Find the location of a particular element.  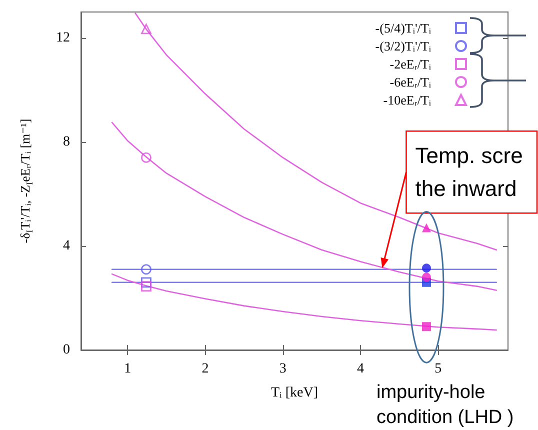

x-axis-title: Tᵢ [keV] is located at coordinates (294, 393).